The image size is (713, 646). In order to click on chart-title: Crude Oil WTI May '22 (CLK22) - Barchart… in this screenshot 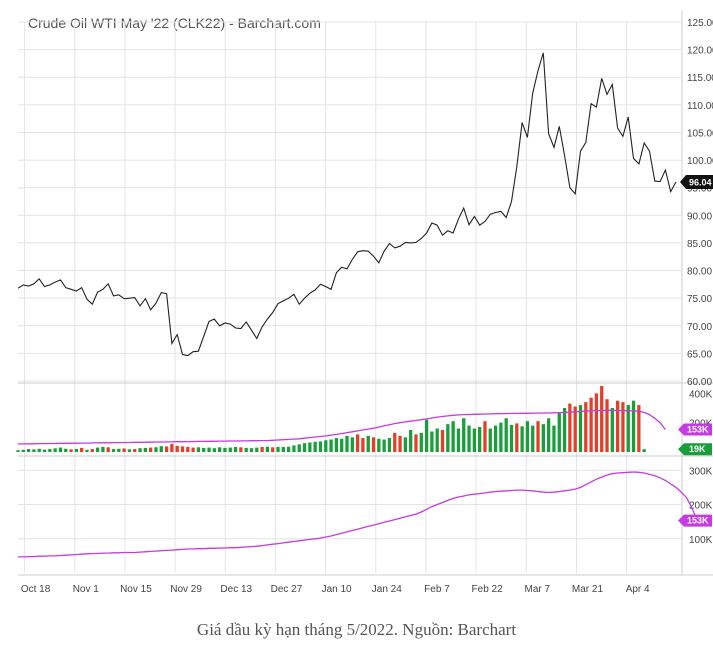, I will do `click(174, 23)`.